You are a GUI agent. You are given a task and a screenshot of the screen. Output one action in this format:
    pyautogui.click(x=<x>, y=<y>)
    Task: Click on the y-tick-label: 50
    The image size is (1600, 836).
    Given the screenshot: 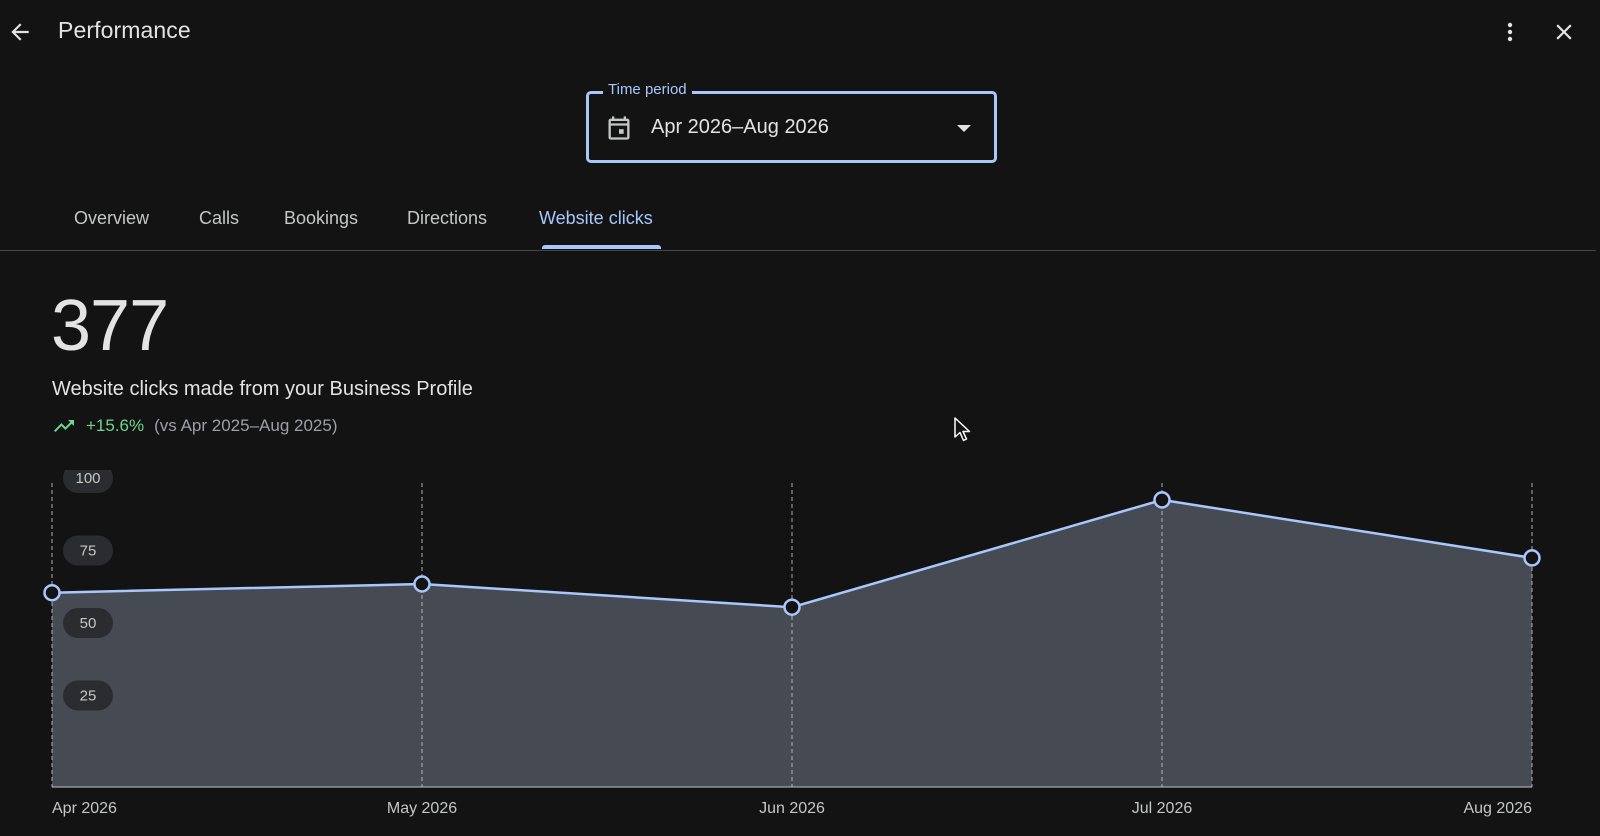 What is the action you would take?
    pyautogui.click(x=88, y=623)
    